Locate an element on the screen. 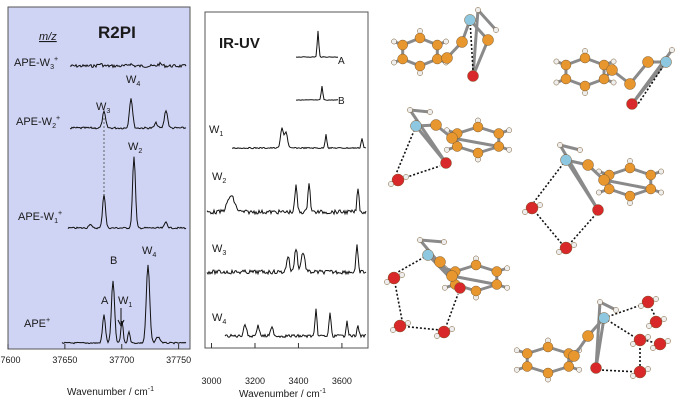  r2pi-peak-label: W3 is located at coordinates (103, 108).